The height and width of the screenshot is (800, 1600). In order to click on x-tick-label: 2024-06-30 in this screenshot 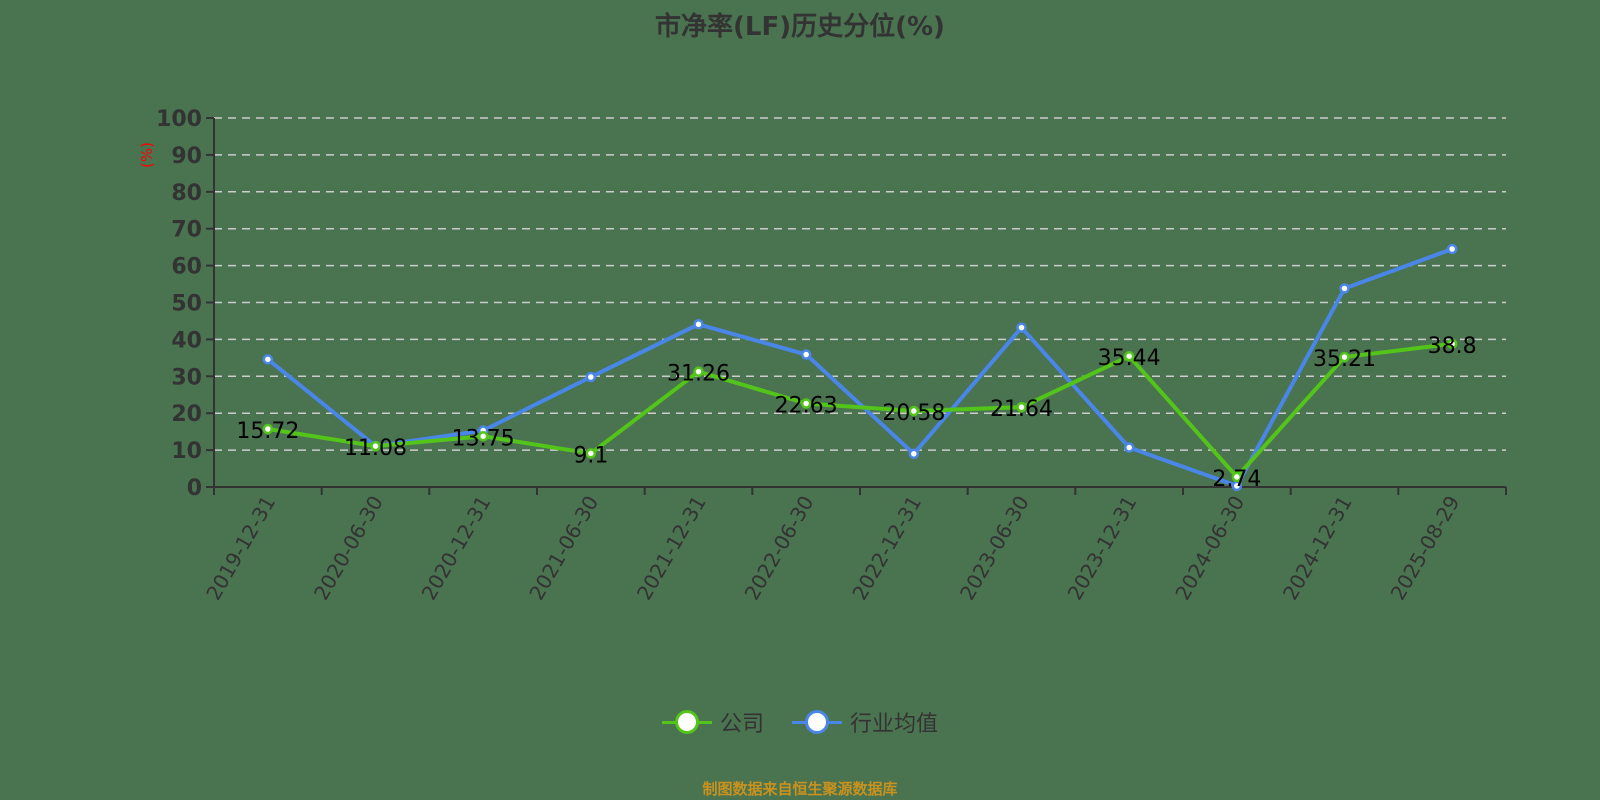, I will do `click(1209, 548)`.